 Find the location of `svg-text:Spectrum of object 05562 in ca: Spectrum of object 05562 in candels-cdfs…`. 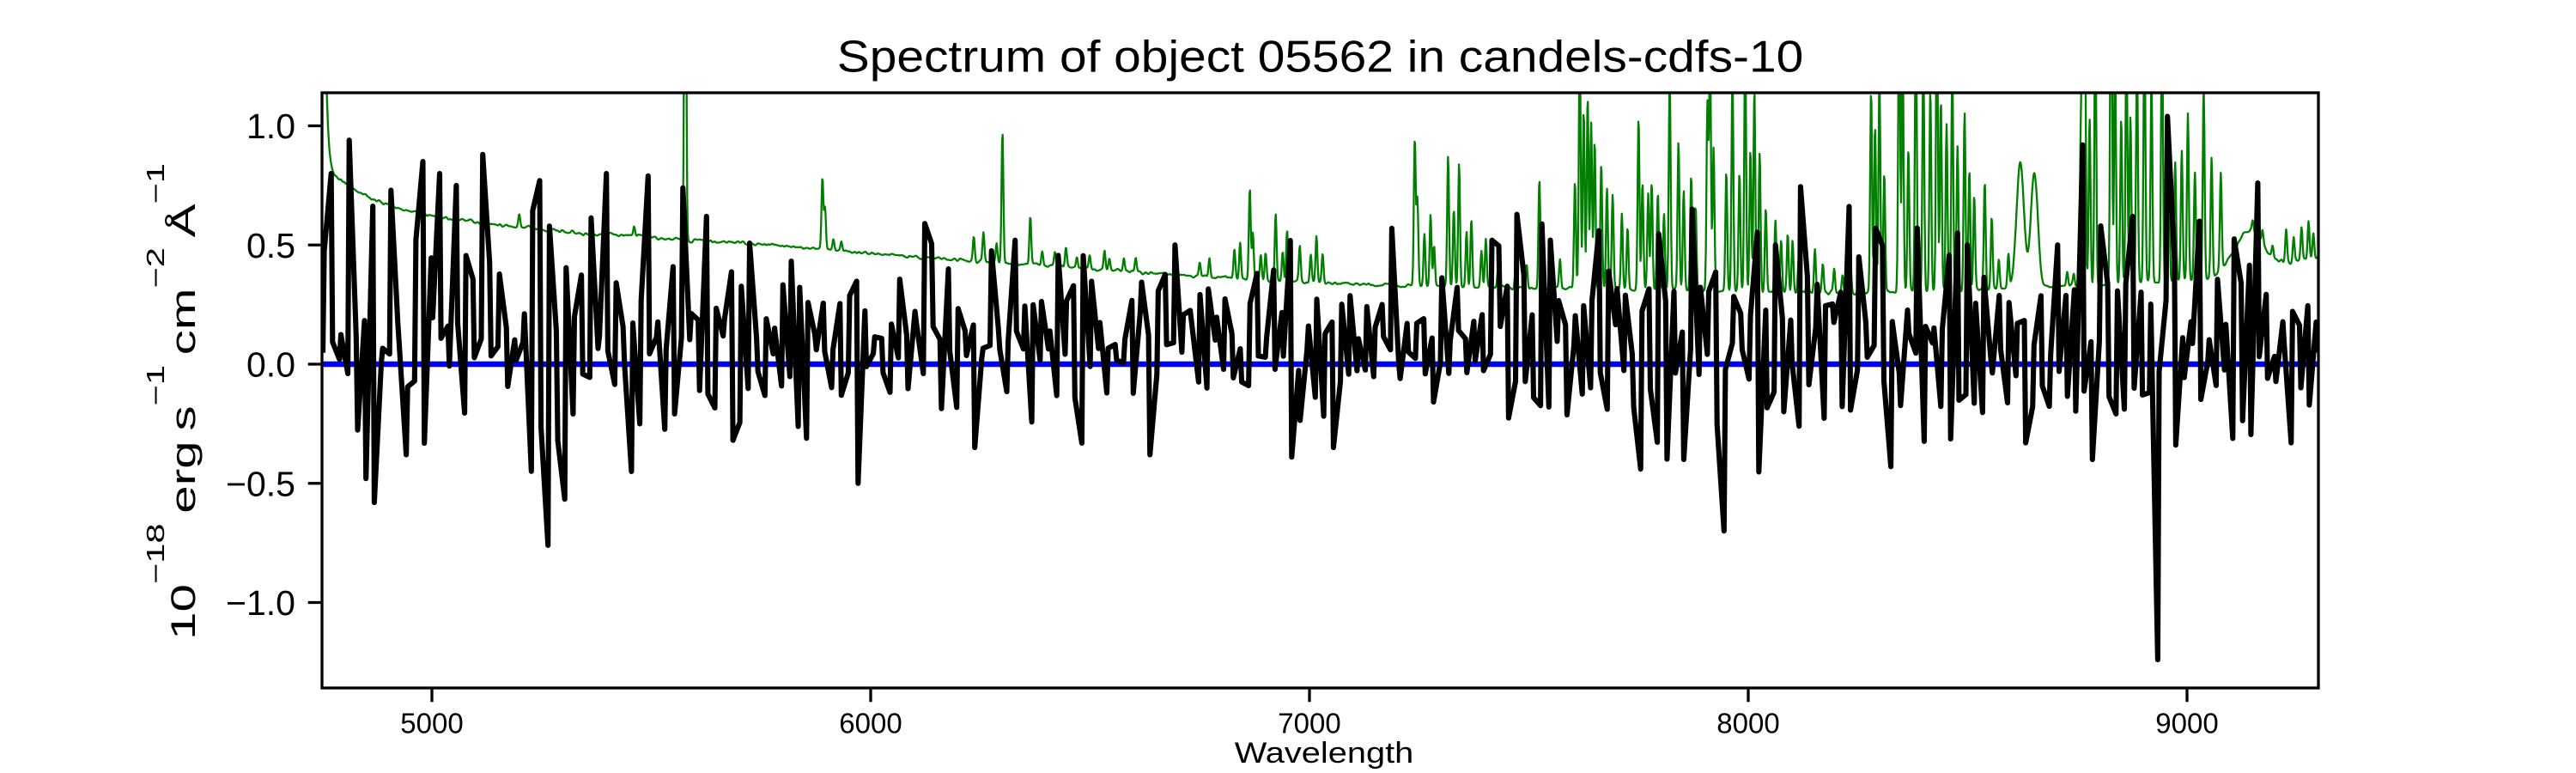

svg-text:Spectrum of object 05562 in ca: Spectrum of object 05562 in candels-cdfs… is located at coordinates (1320, 57).